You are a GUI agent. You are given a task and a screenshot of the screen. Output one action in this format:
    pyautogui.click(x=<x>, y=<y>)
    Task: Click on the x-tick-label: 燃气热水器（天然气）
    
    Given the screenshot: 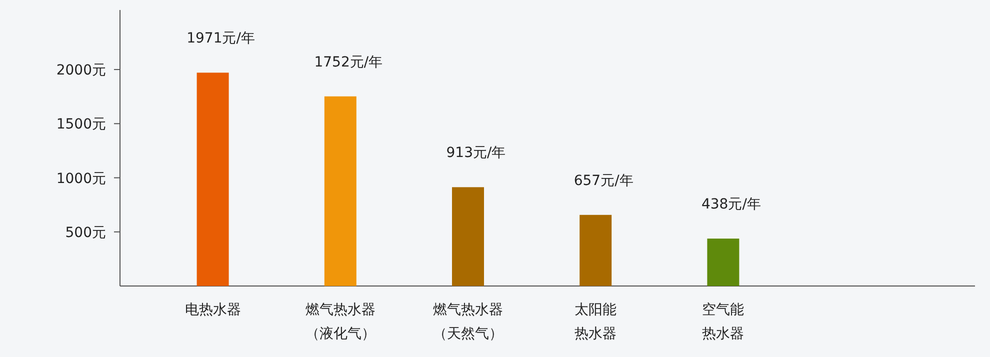 What is the action you would take?
    pyautogui.click(x=468, y=322)
    